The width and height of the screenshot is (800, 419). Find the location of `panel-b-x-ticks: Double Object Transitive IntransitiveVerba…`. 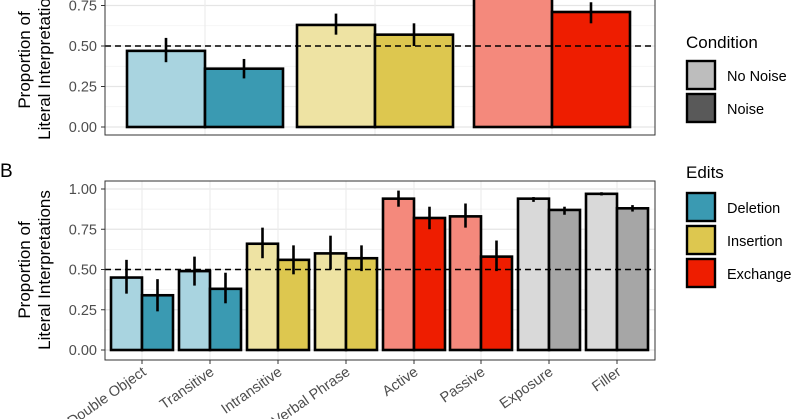

panel-b-x-ticks: Double Object Transitive IntransitiveVerba… is located at coordinates (344, 389).